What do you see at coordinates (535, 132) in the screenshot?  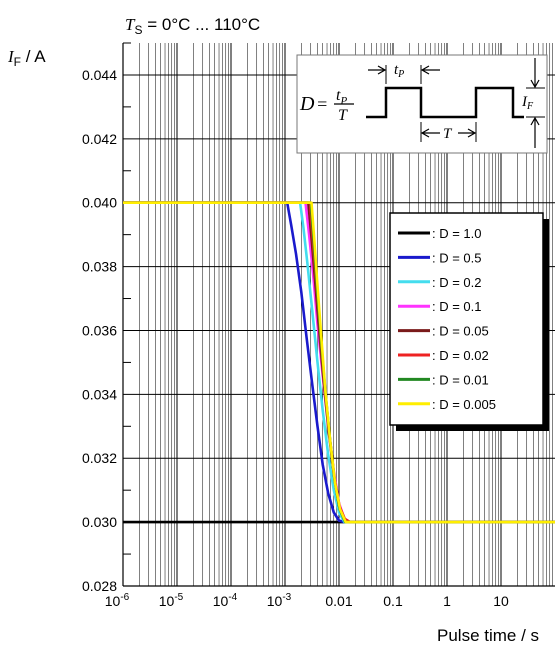 I see `inset-current-arrow-bottom` at bounding box center [535, 132].